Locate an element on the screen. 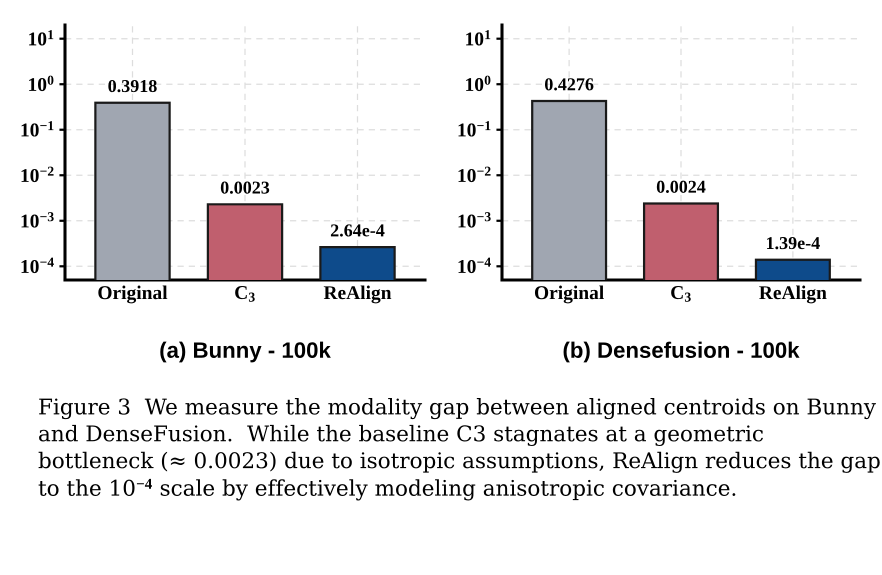 Image resolution: width=882 pixels, height=575 pixels. data-label: 0.3918 is located at coordinates (132, 86).